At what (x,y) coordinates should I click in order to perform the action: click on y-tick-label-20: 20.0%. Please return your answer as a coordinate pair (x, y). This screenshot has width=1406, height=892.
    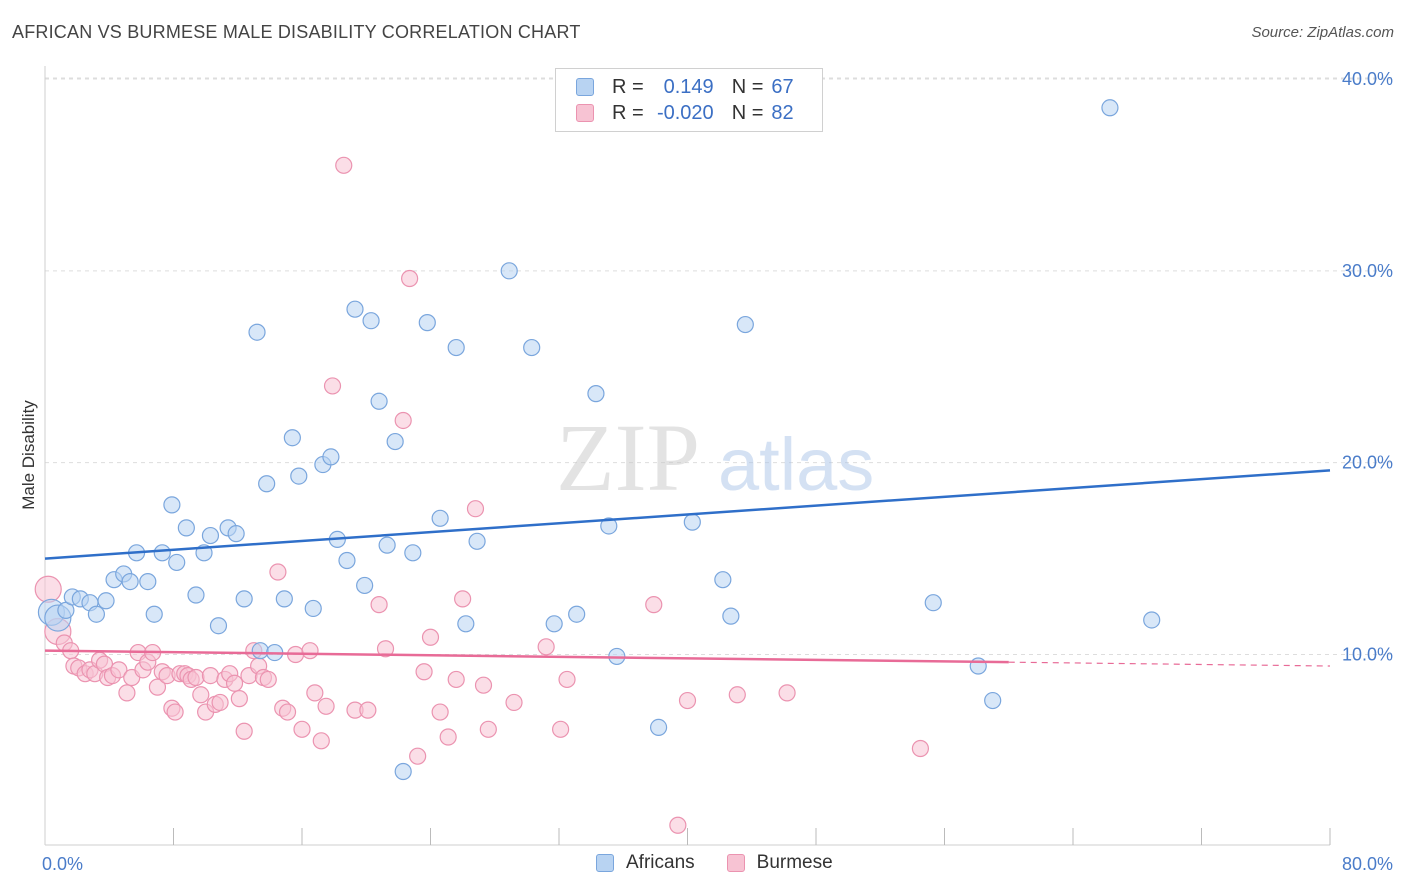
    Looking at the image, I should click on (1367, 463).